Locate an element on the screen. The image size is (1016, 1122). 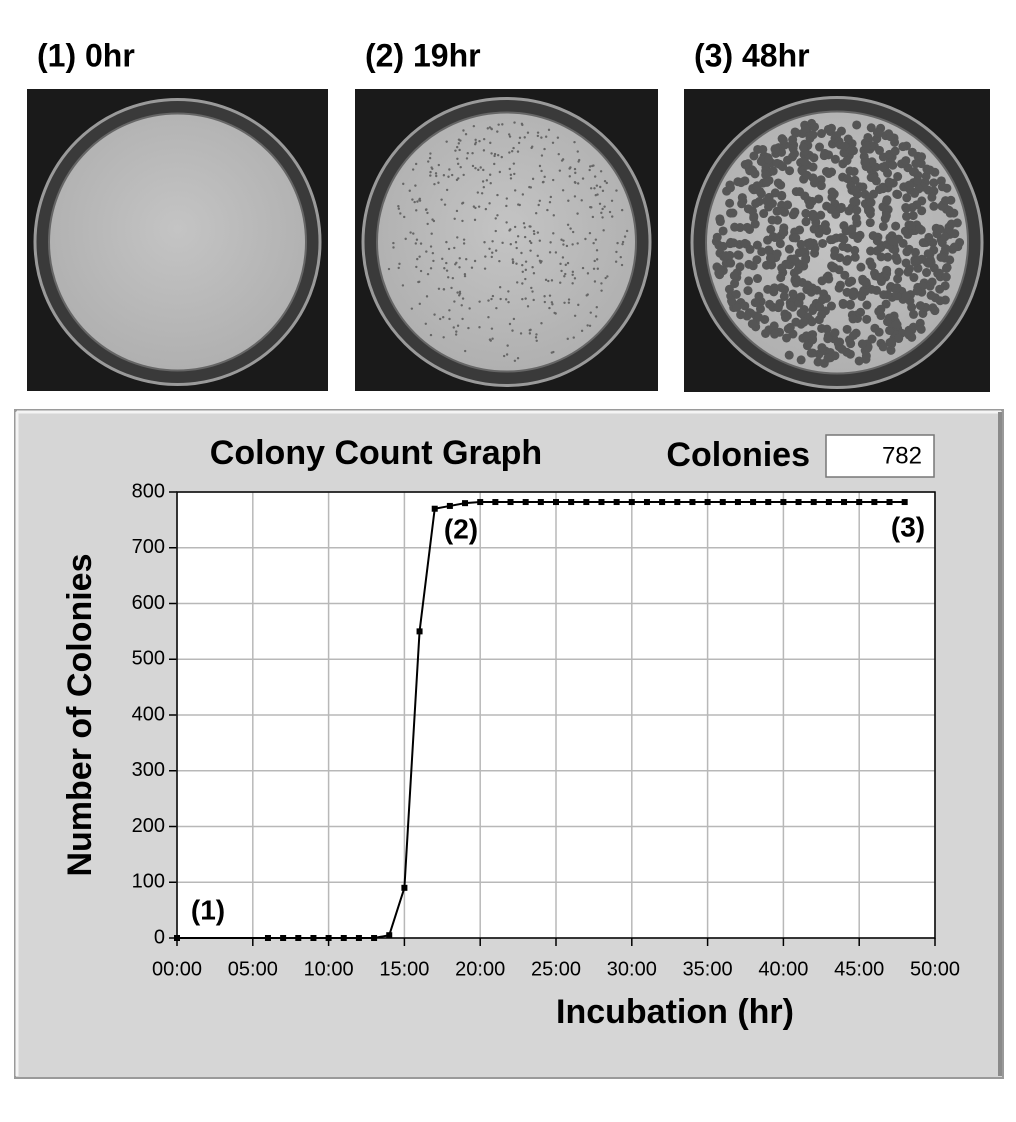
x-tick-label: 00:00 is located at coordinates (177, 969).